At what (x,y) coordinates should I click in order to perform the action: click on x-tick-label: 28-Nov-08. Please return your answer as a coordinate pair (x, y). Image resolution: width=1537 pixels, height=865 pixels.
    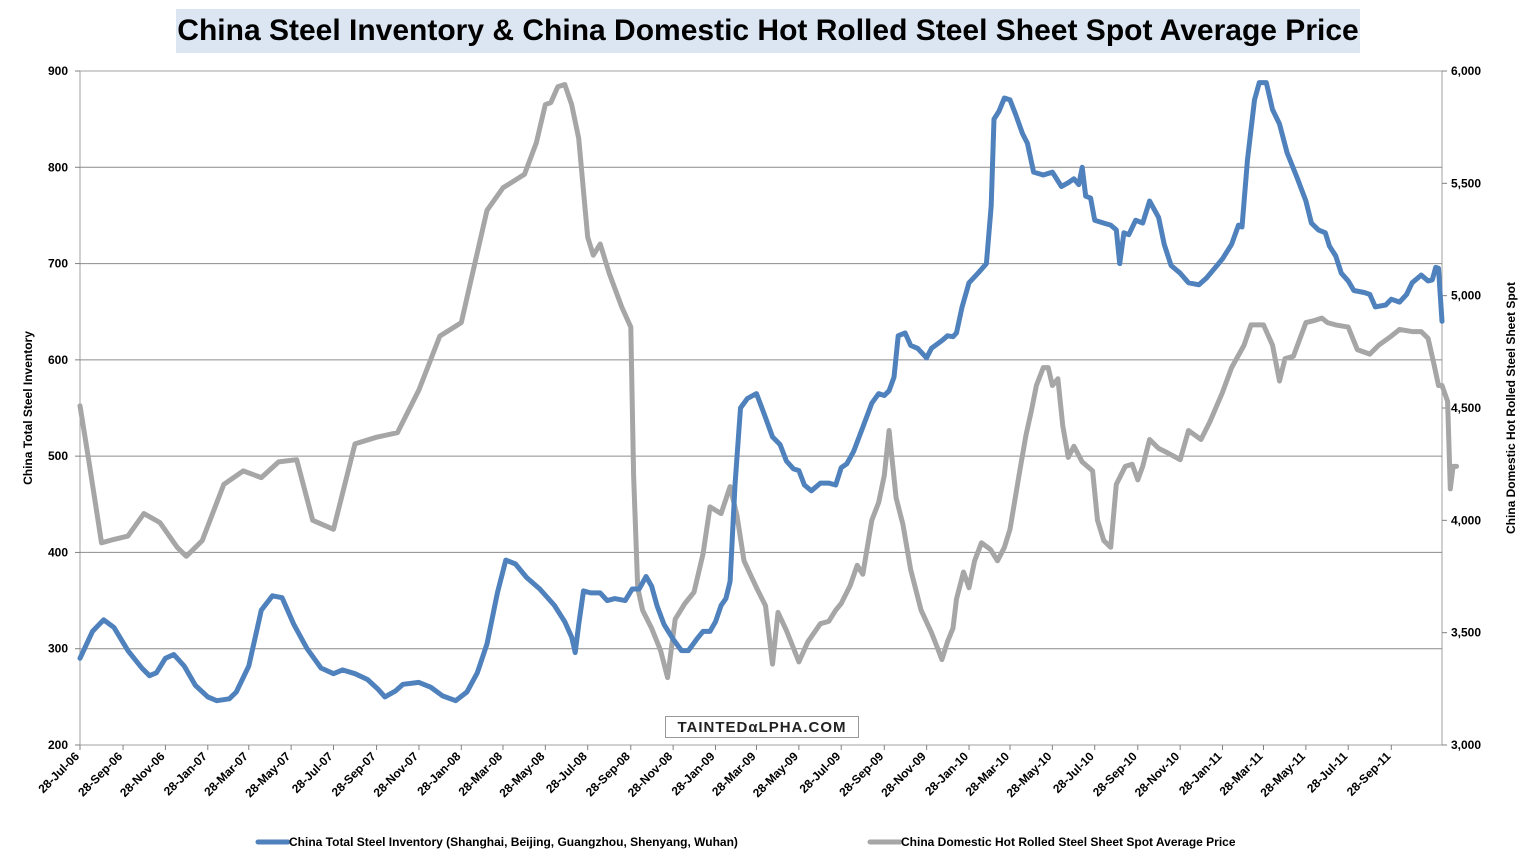
    Looking at the image, I should click on (650, 774).